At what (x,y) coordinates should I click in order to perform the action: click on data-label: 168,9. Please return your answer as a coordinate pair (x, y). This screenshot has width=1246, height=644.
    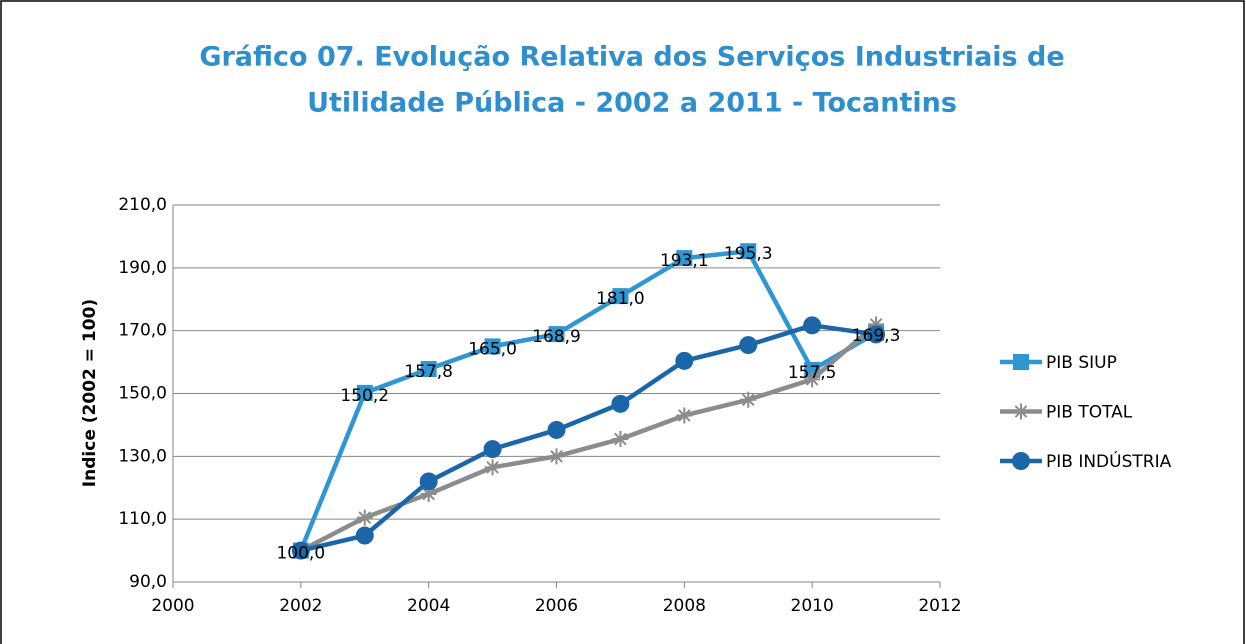
    Looking at the image, I should click on (556, 337).